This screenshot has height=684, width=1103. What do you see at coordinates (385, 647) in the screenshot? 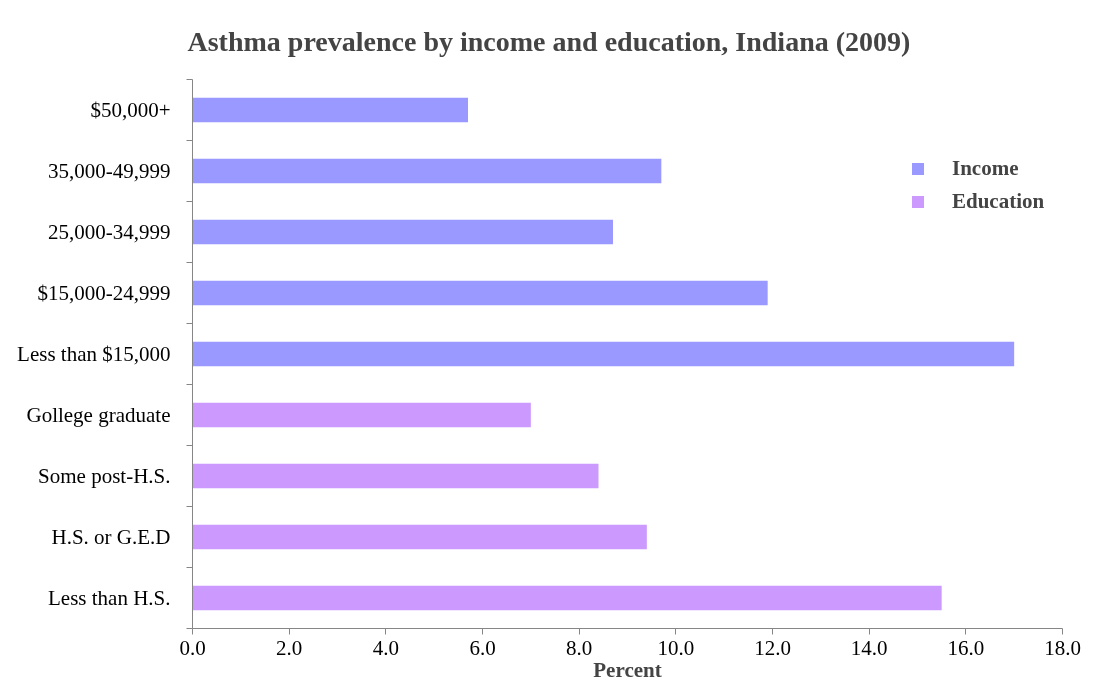
I see `x-tick-label: 4.0` at bounding box center [385, 647].